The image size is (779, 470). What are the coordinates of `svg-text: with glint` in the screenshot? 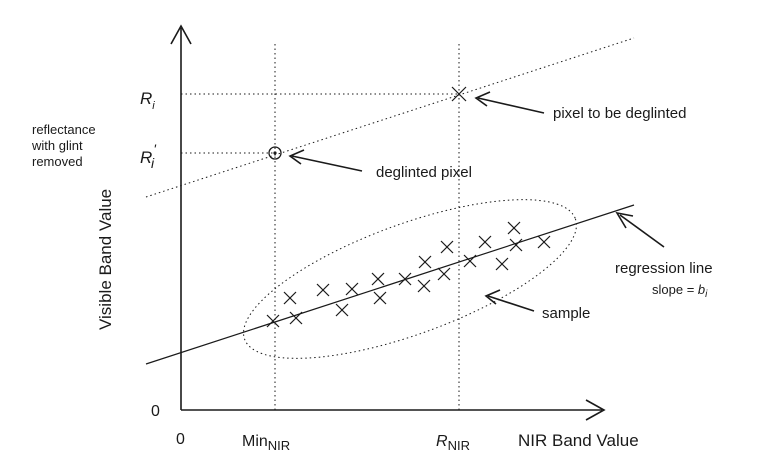 It's located at (57, 145).